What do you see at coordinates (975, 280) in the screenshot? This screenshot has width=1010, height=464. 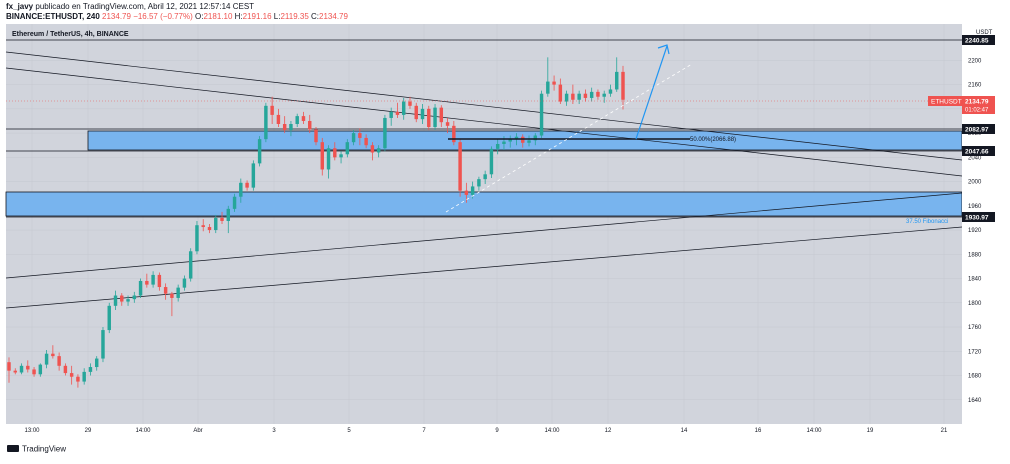 I see `price-tick-label: 1840` at bounding box center [975, 280].